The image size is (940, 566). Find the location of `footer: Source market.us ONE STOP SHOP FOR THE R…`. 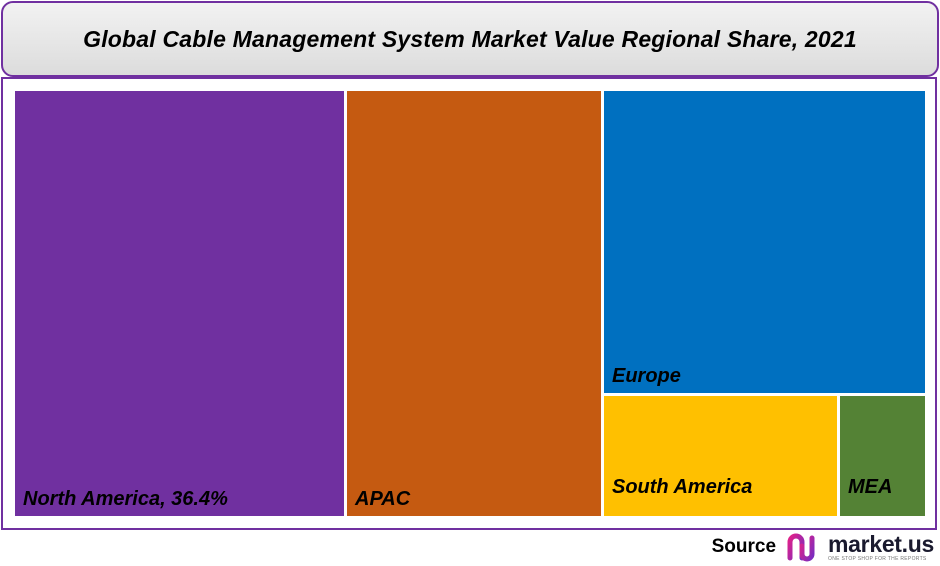

footer: Source market.us ONE STOP SHOP FOR THE R… is located at coordinates (823, 547).